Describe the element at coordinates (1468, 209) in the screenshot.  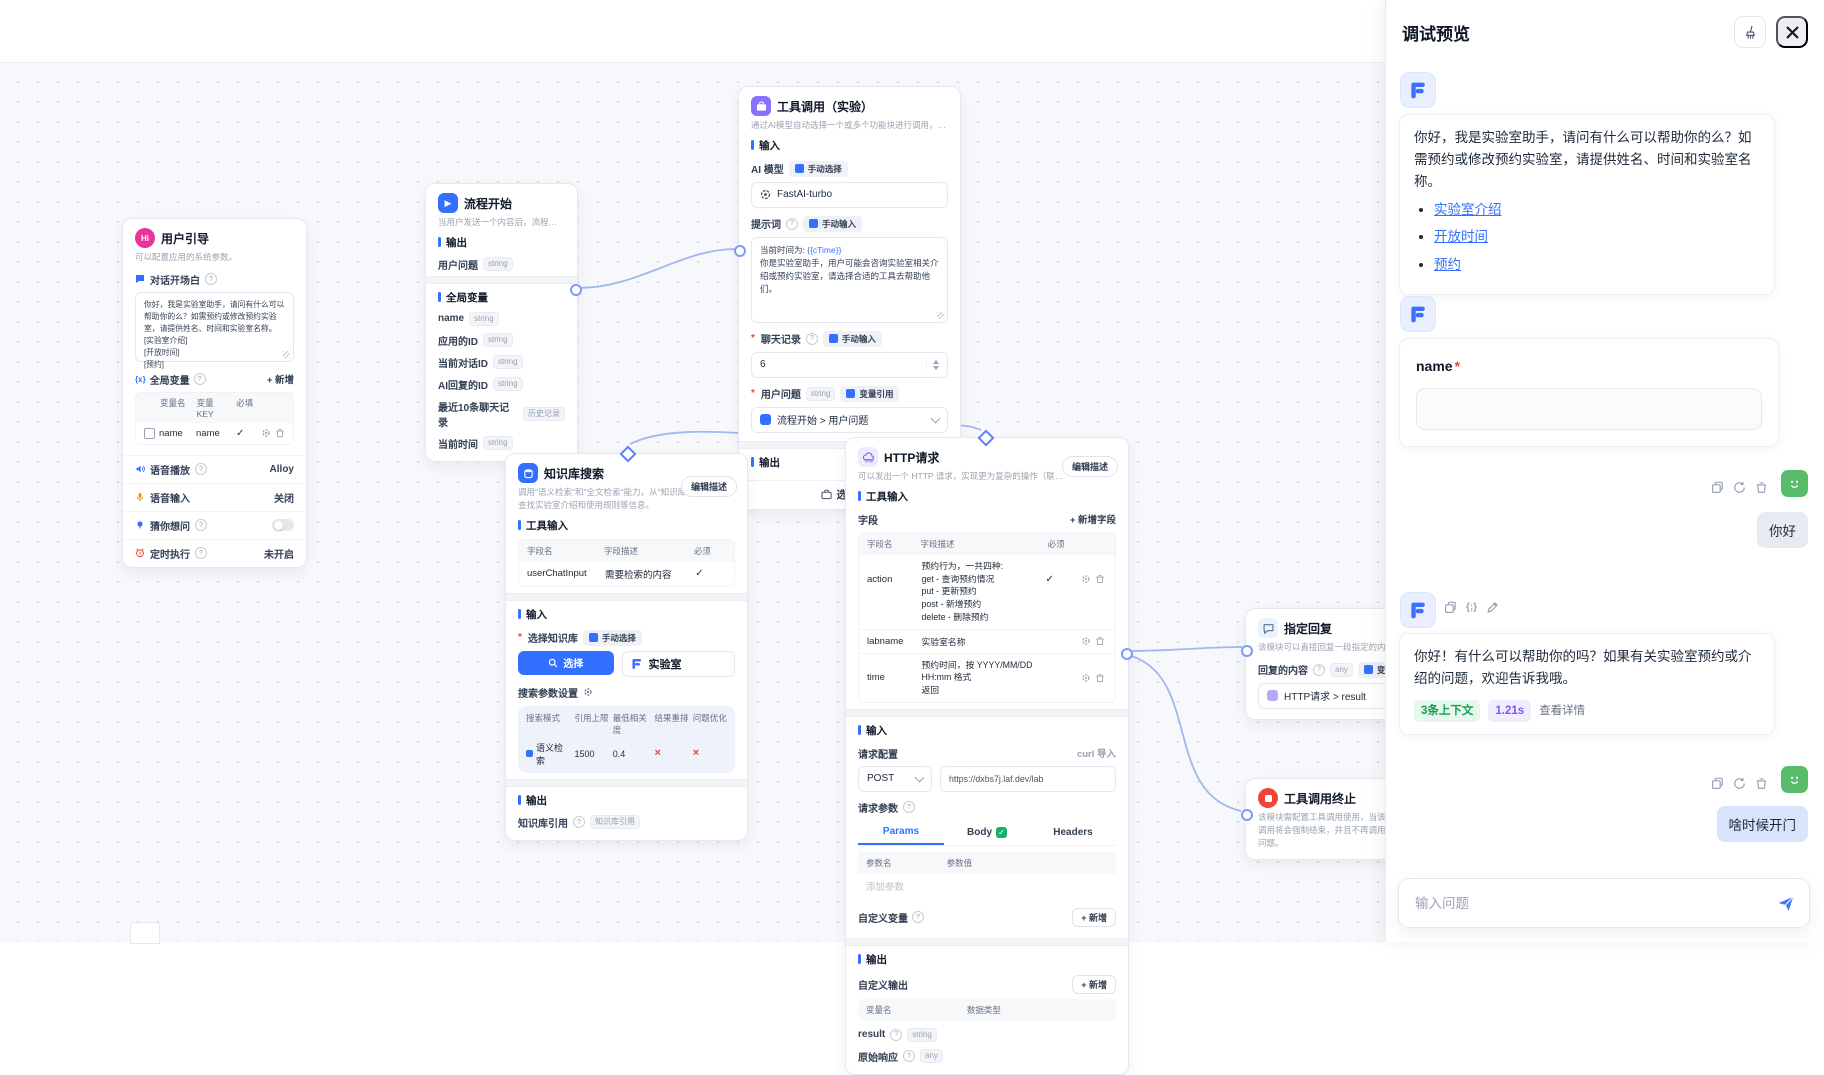
I see `link-lab-intro: 实验室介绍` at that location.